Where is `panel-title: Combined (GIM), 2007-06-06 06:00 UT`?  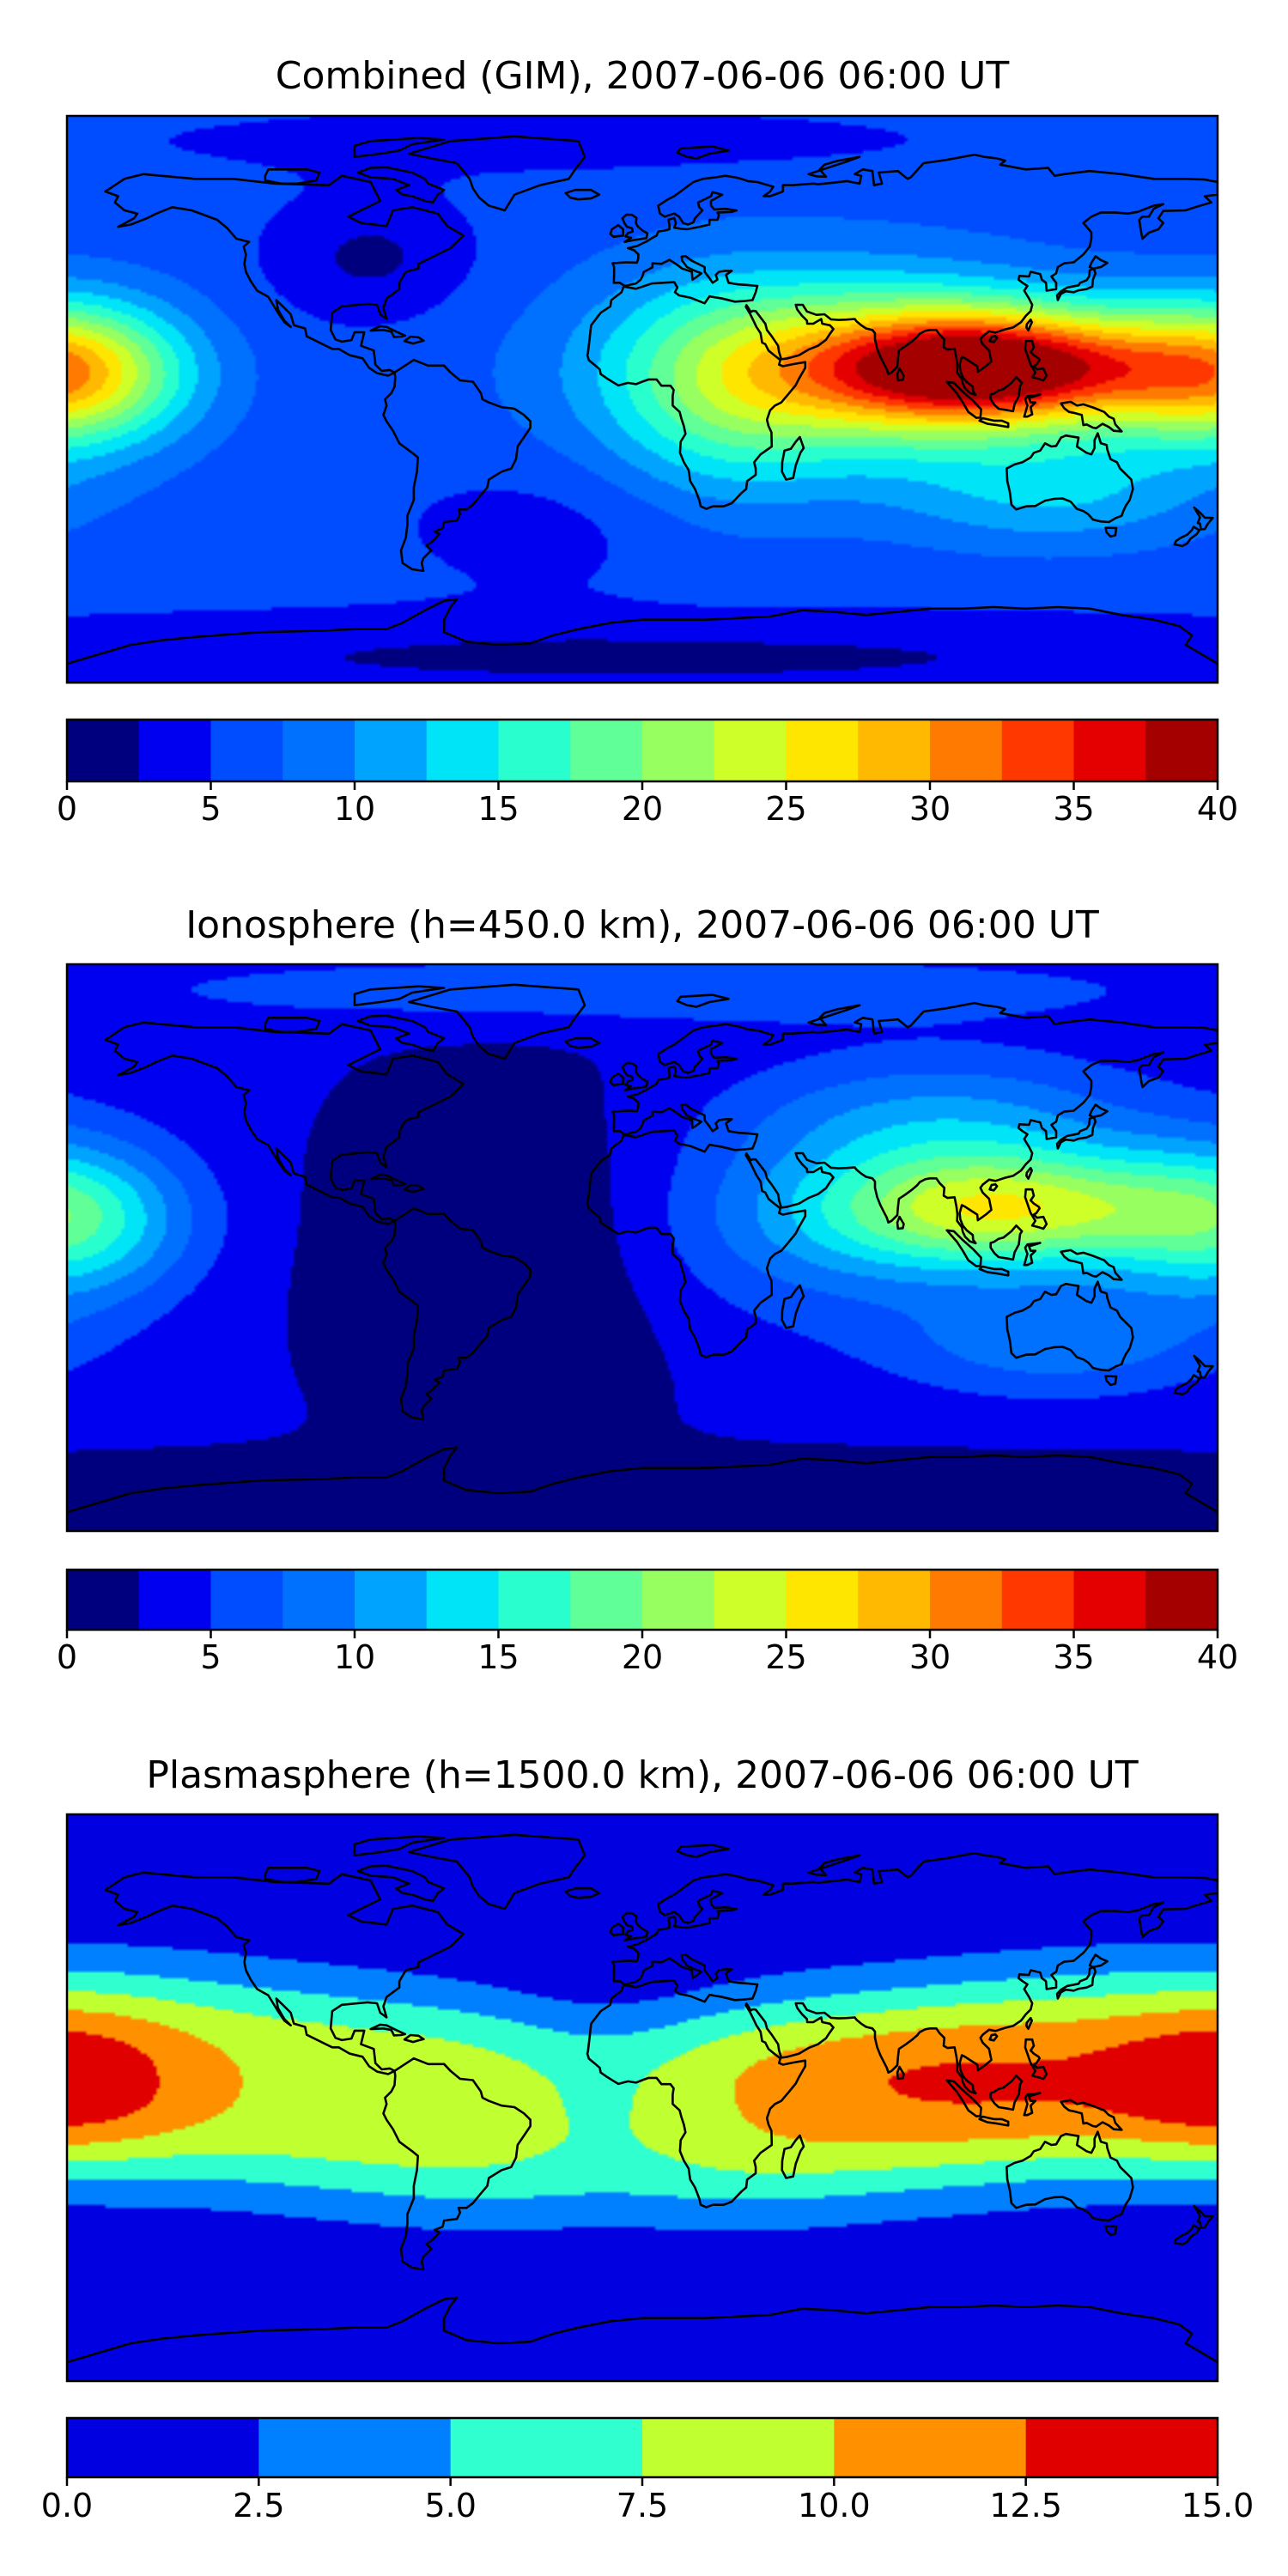
panel-title: Combined (GIM), 2007-06-06 06:00 UT is located at coordinates (643, 76).